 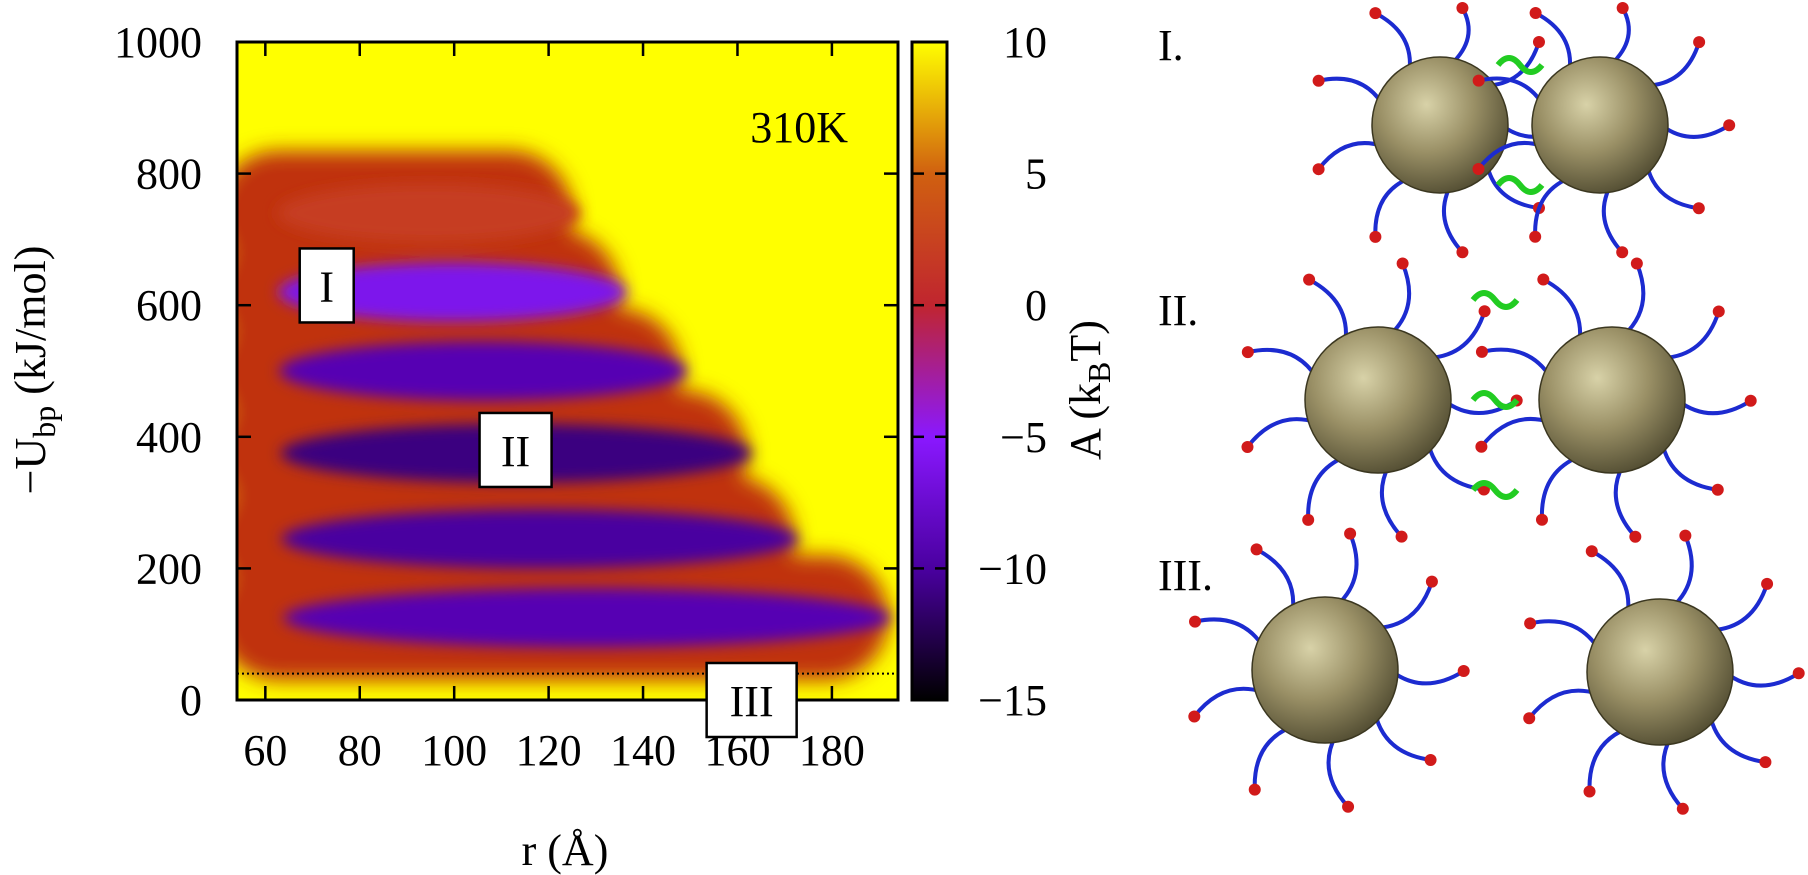 What do you see at coordinates (169, 305) in the screenshot?
I see `y-tick-label: 600` at bounding box center [169, 305].